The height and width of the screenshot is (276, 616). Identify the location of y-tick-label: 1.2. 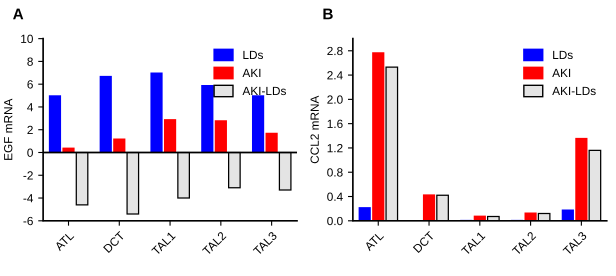
(335, 148).